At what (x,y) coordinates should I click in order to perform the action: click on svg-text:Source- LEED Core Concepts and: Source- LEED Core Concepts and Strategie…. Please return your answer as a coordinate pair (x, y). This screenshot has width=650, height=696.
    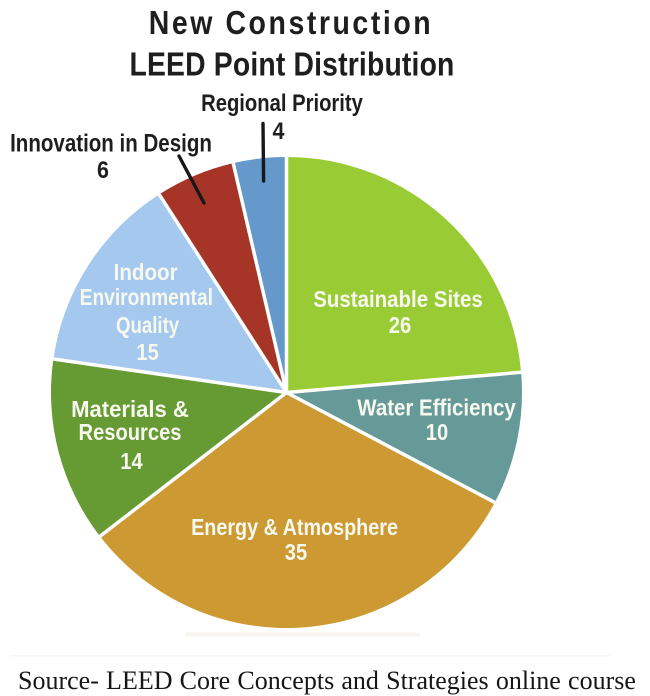
    Looking at the image, I should click on (327, 680).